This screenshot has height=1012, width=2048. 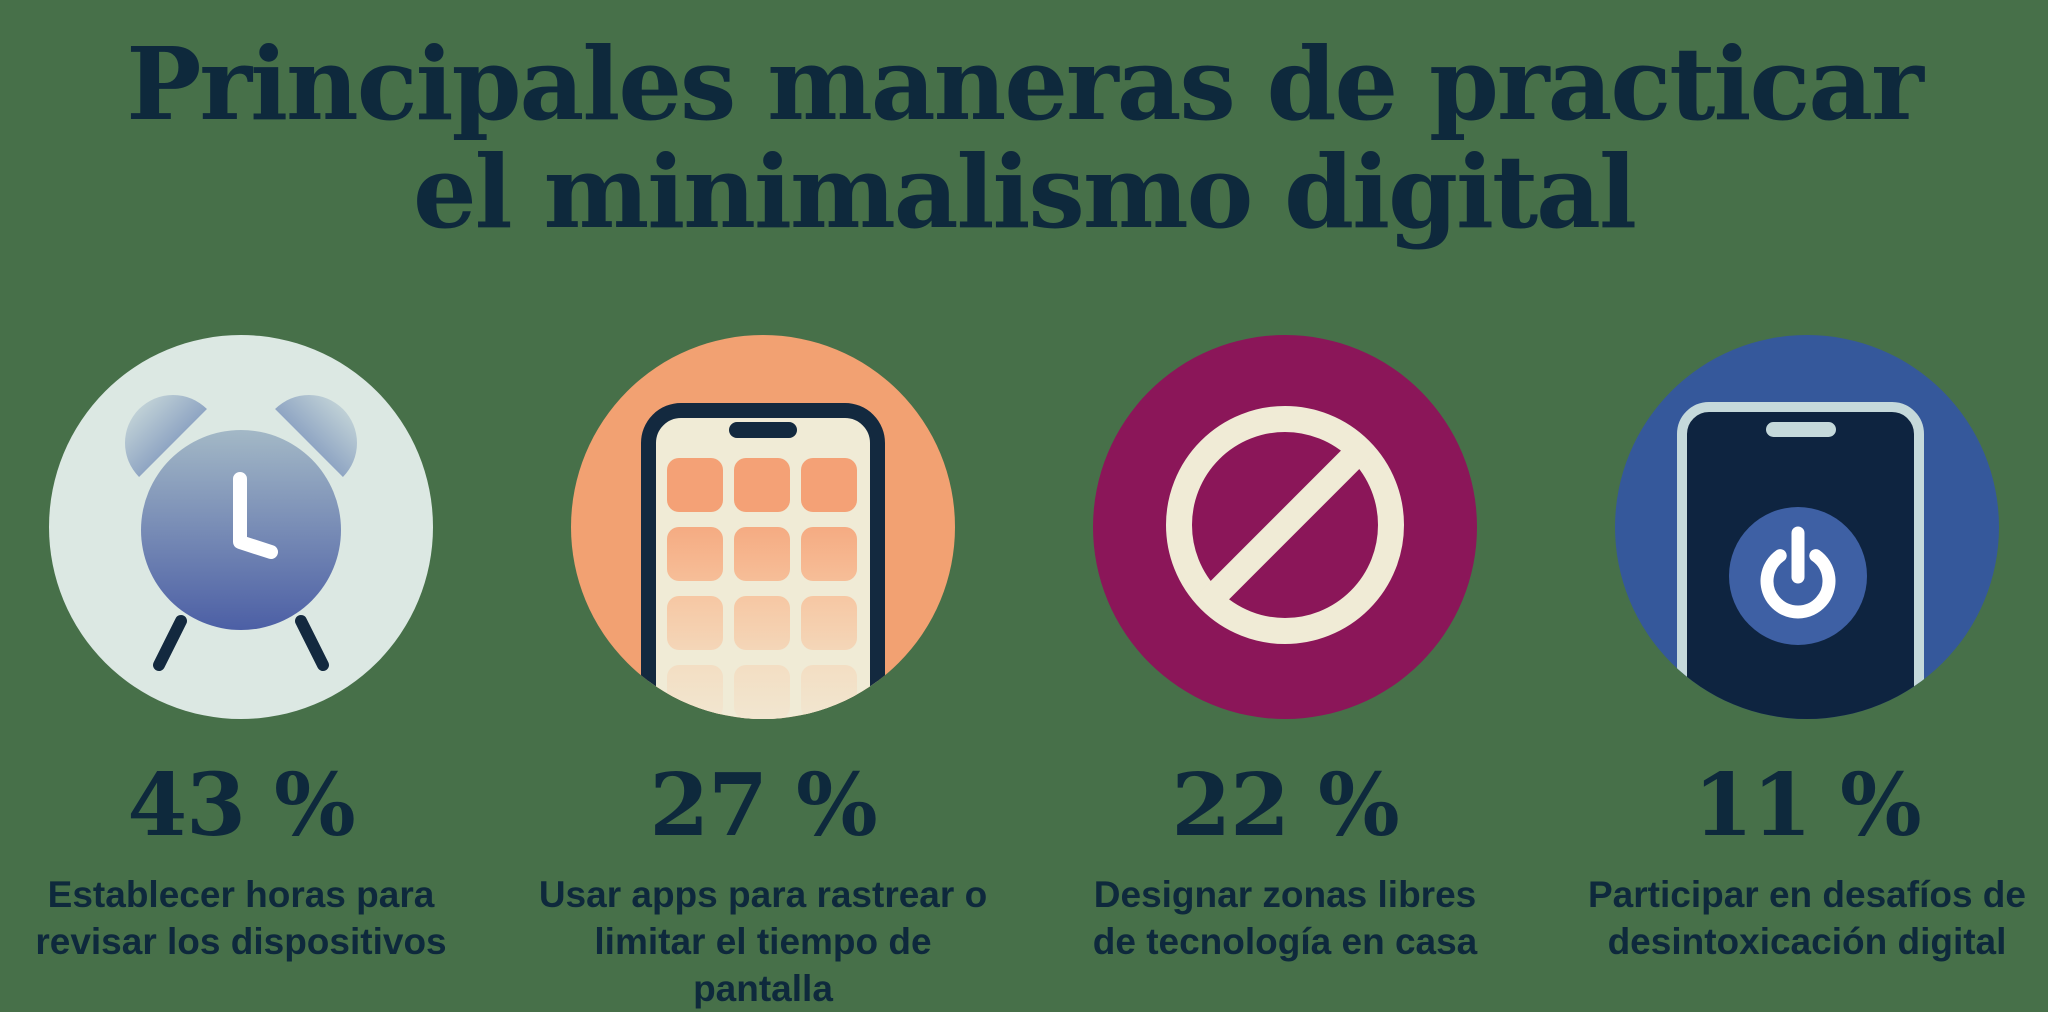 I want to click on alarm-clock-graphic, so click(x=241, y=533).